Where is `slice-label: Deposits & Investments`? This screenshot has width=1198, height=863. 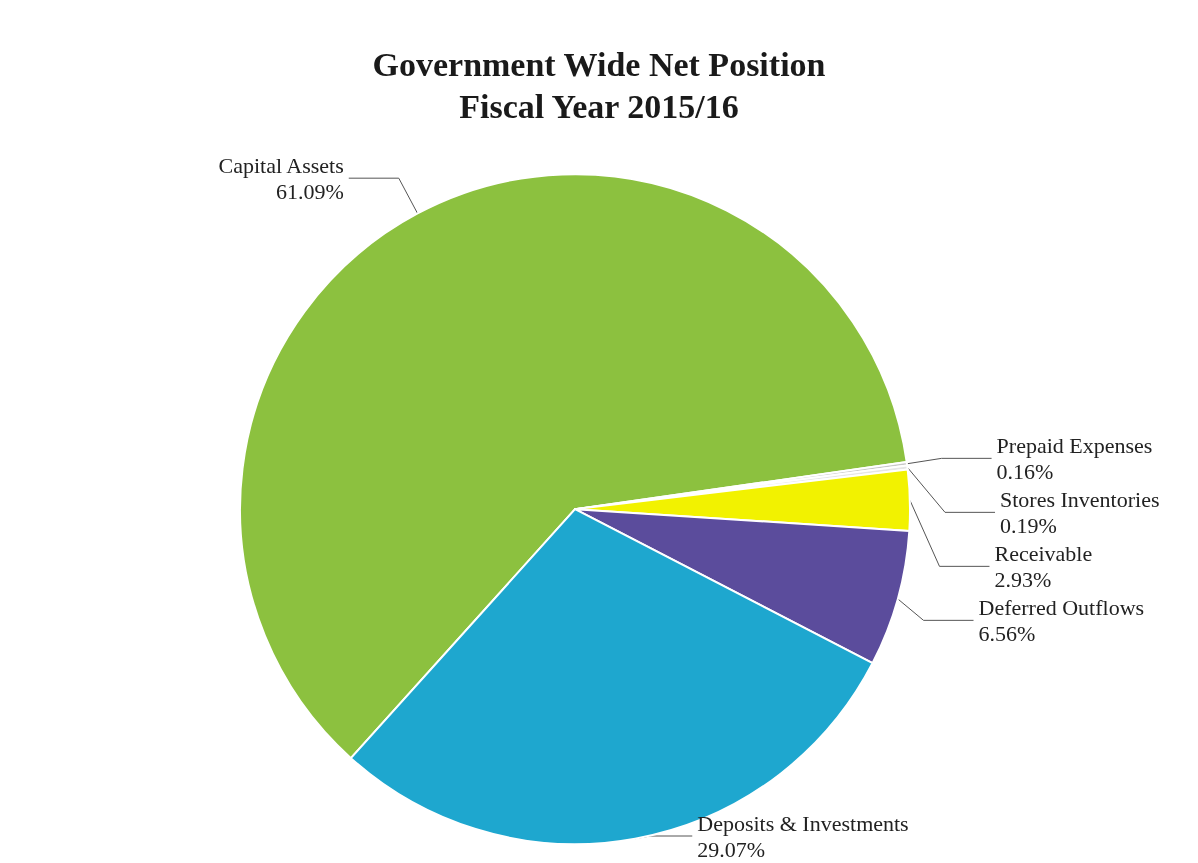 slice-label: Deposits & Investments is located at coordinates (803, 823).